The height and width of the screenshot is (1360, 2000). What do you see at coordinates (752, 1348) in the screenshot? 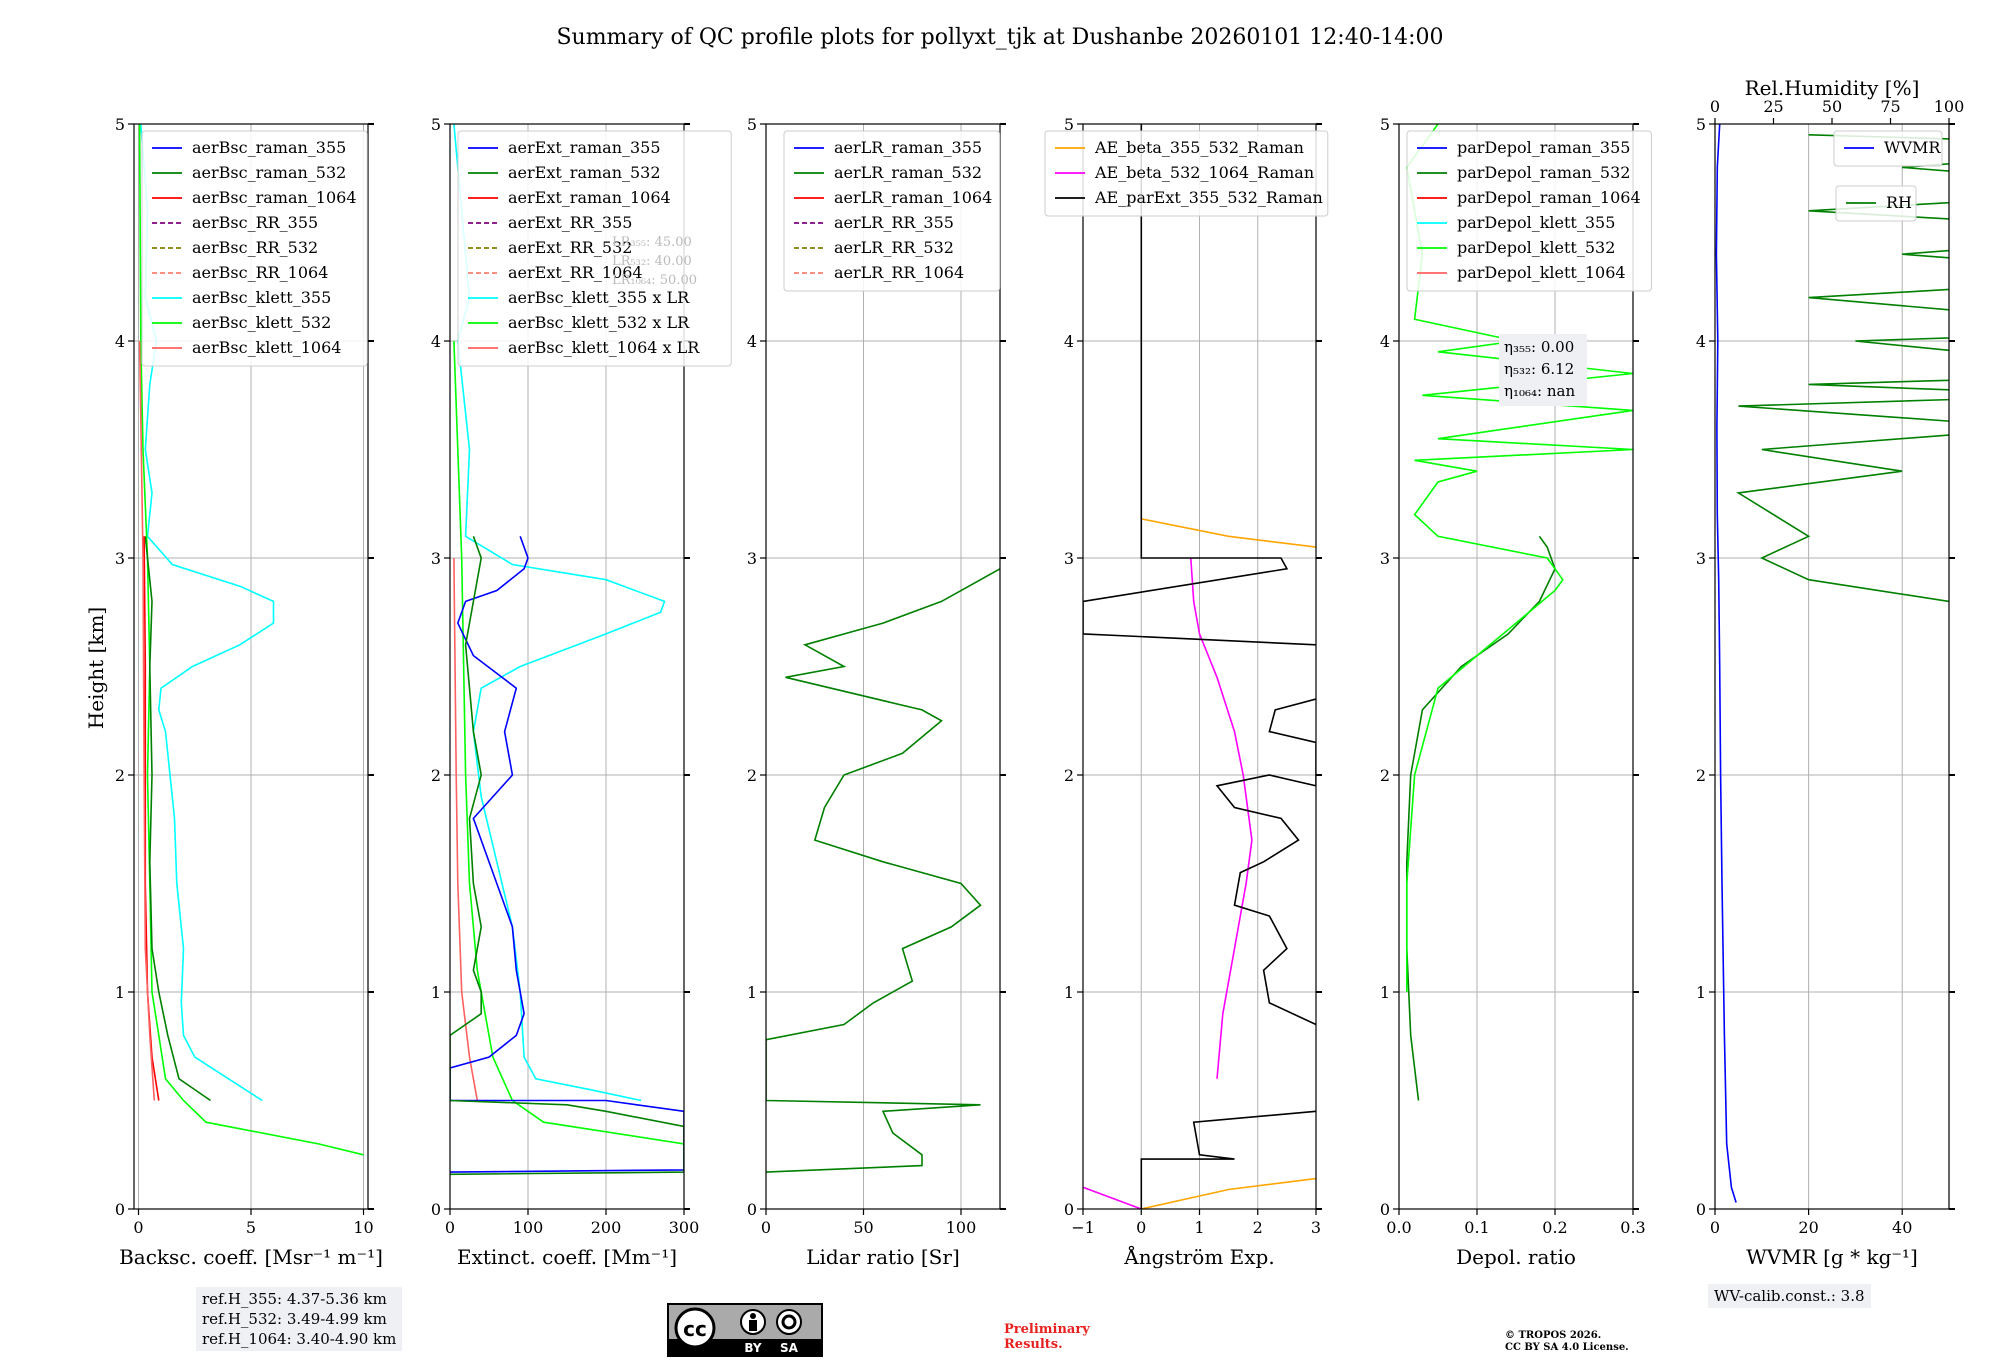
I see `by-mark: BY` at bounding box center [752, 1348].